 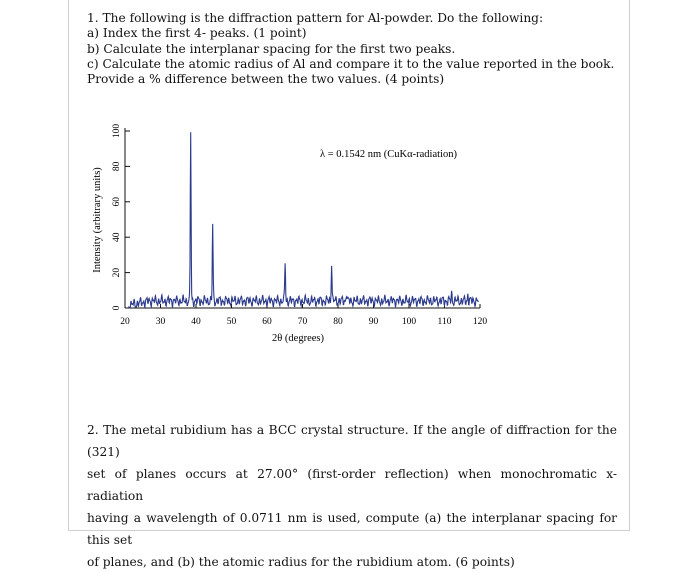 What do you see at coordinates (374, 322) in the screenshot?
I see `x-tick-label: 90` at bounding box center [374, 322].